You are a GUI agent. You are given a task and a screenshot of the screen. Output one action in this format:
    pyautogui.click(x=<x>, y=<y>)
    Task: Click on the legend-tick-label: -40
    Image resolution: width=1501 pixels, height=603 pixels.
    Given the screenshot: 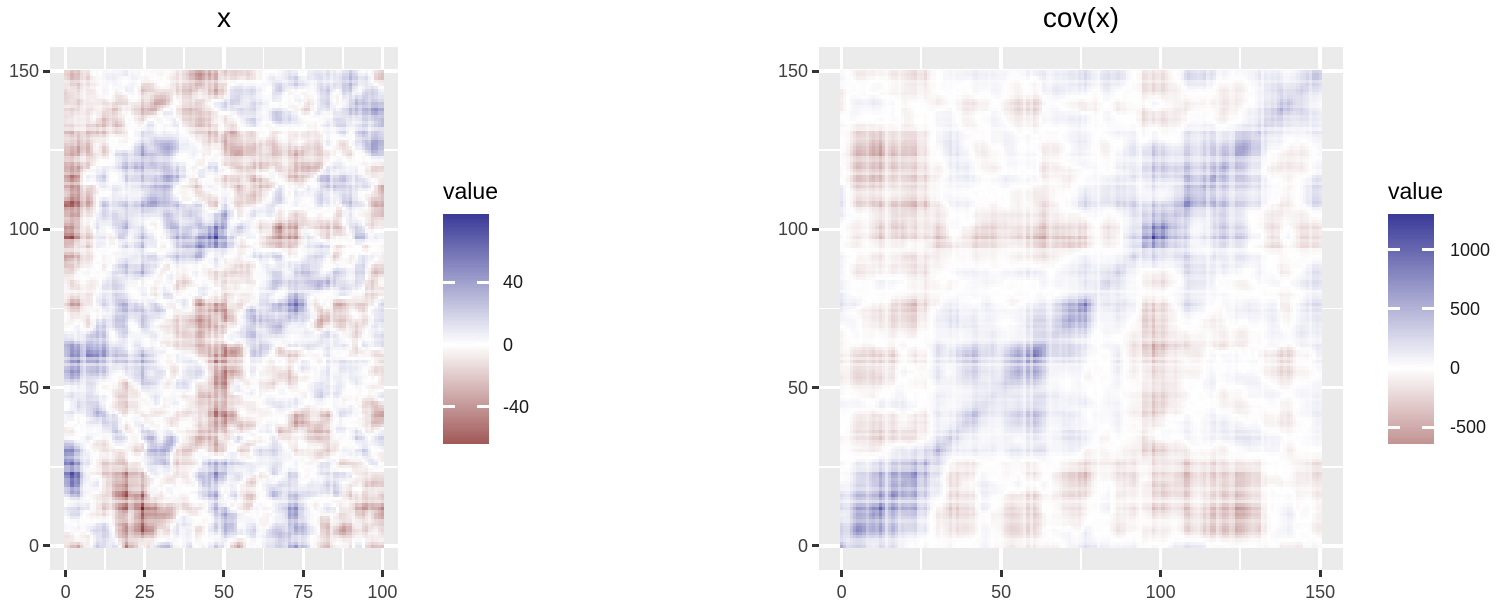 What is the action you would take?
    pyautogui.click(x=516, y=406)
    